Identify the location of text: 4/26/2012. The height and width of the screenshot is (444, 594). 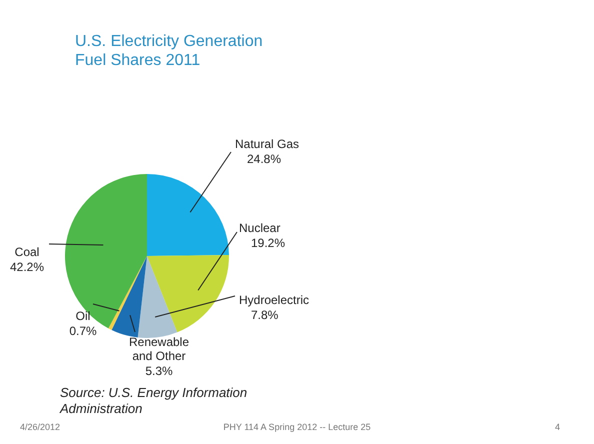
(40, 427).